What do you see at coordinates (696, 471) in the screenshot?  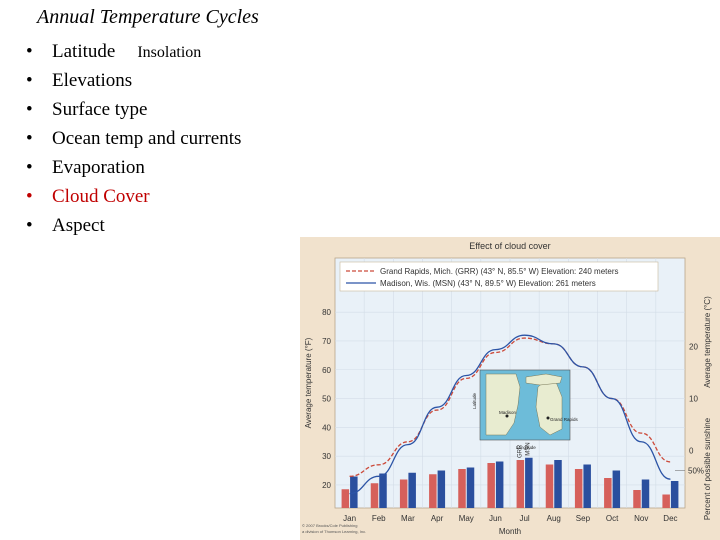 I see `sunshine-tick-label: 50%` at bounding box center [696, 471].